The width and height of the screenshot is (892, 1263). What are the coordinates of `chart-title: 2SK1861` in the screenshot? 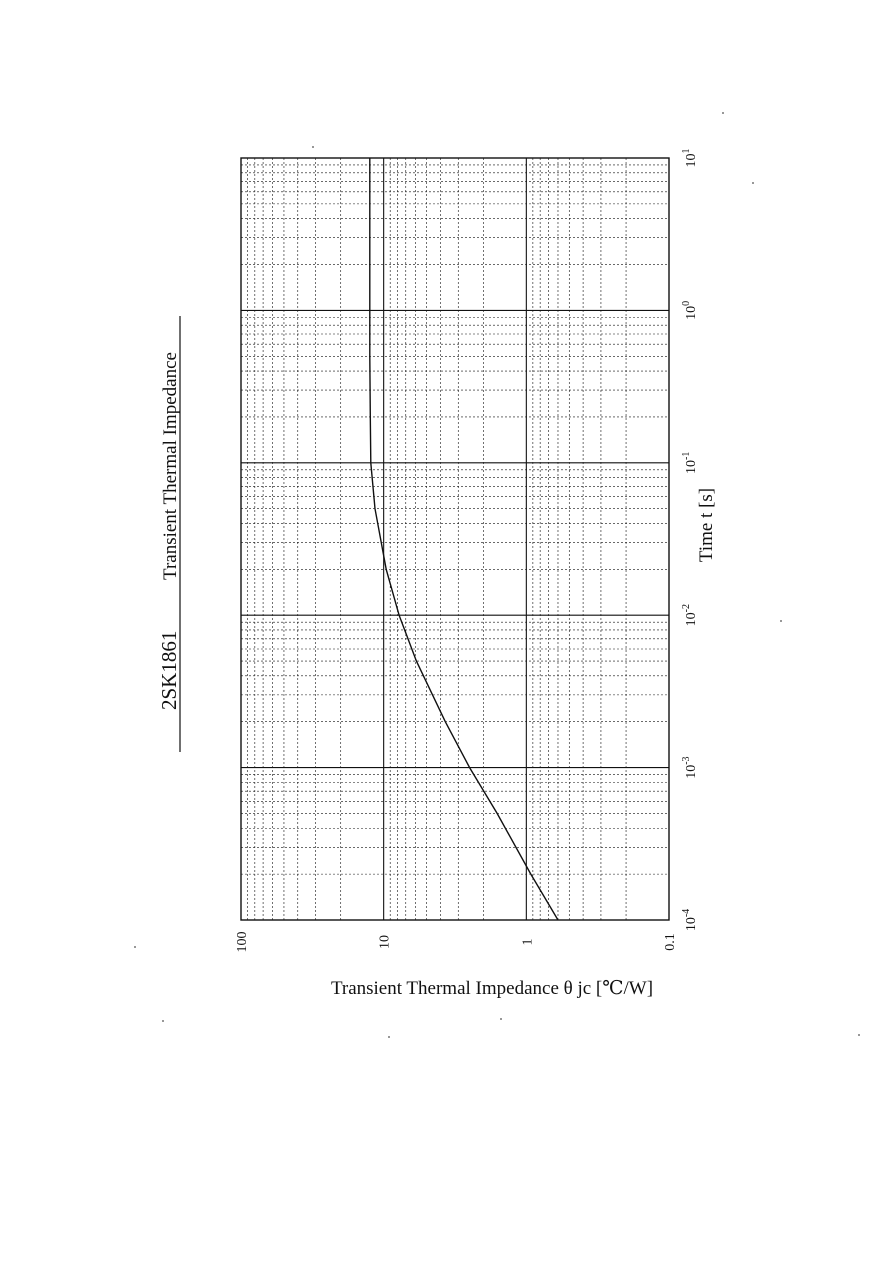 It's located at (169, 670).